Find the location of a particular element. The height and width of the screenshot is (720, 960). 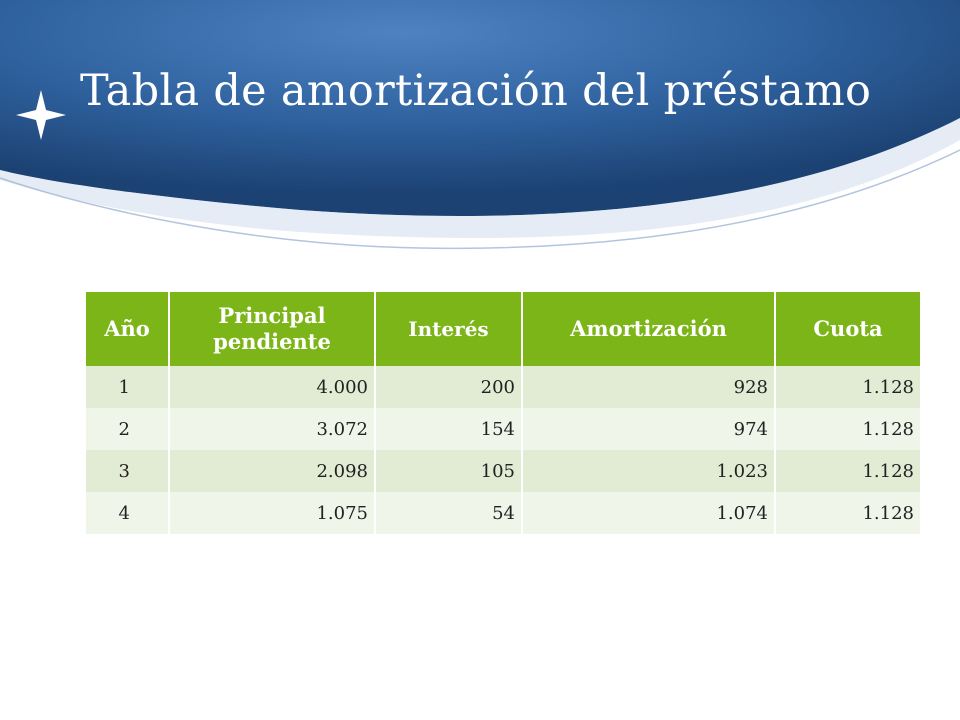

header-year: Año is located at coordinates (128, 329).